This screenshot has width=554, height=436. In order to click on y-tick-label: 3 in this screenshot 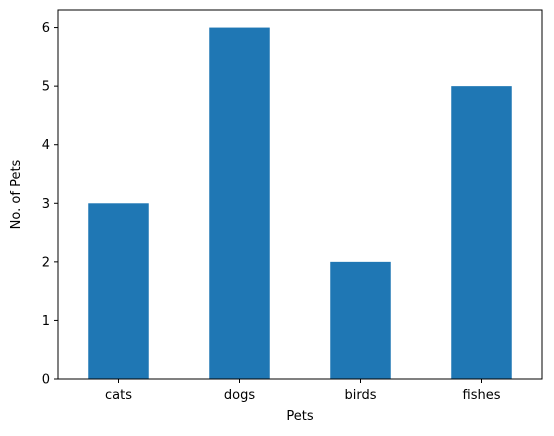, I will do `click(46, 204)`.